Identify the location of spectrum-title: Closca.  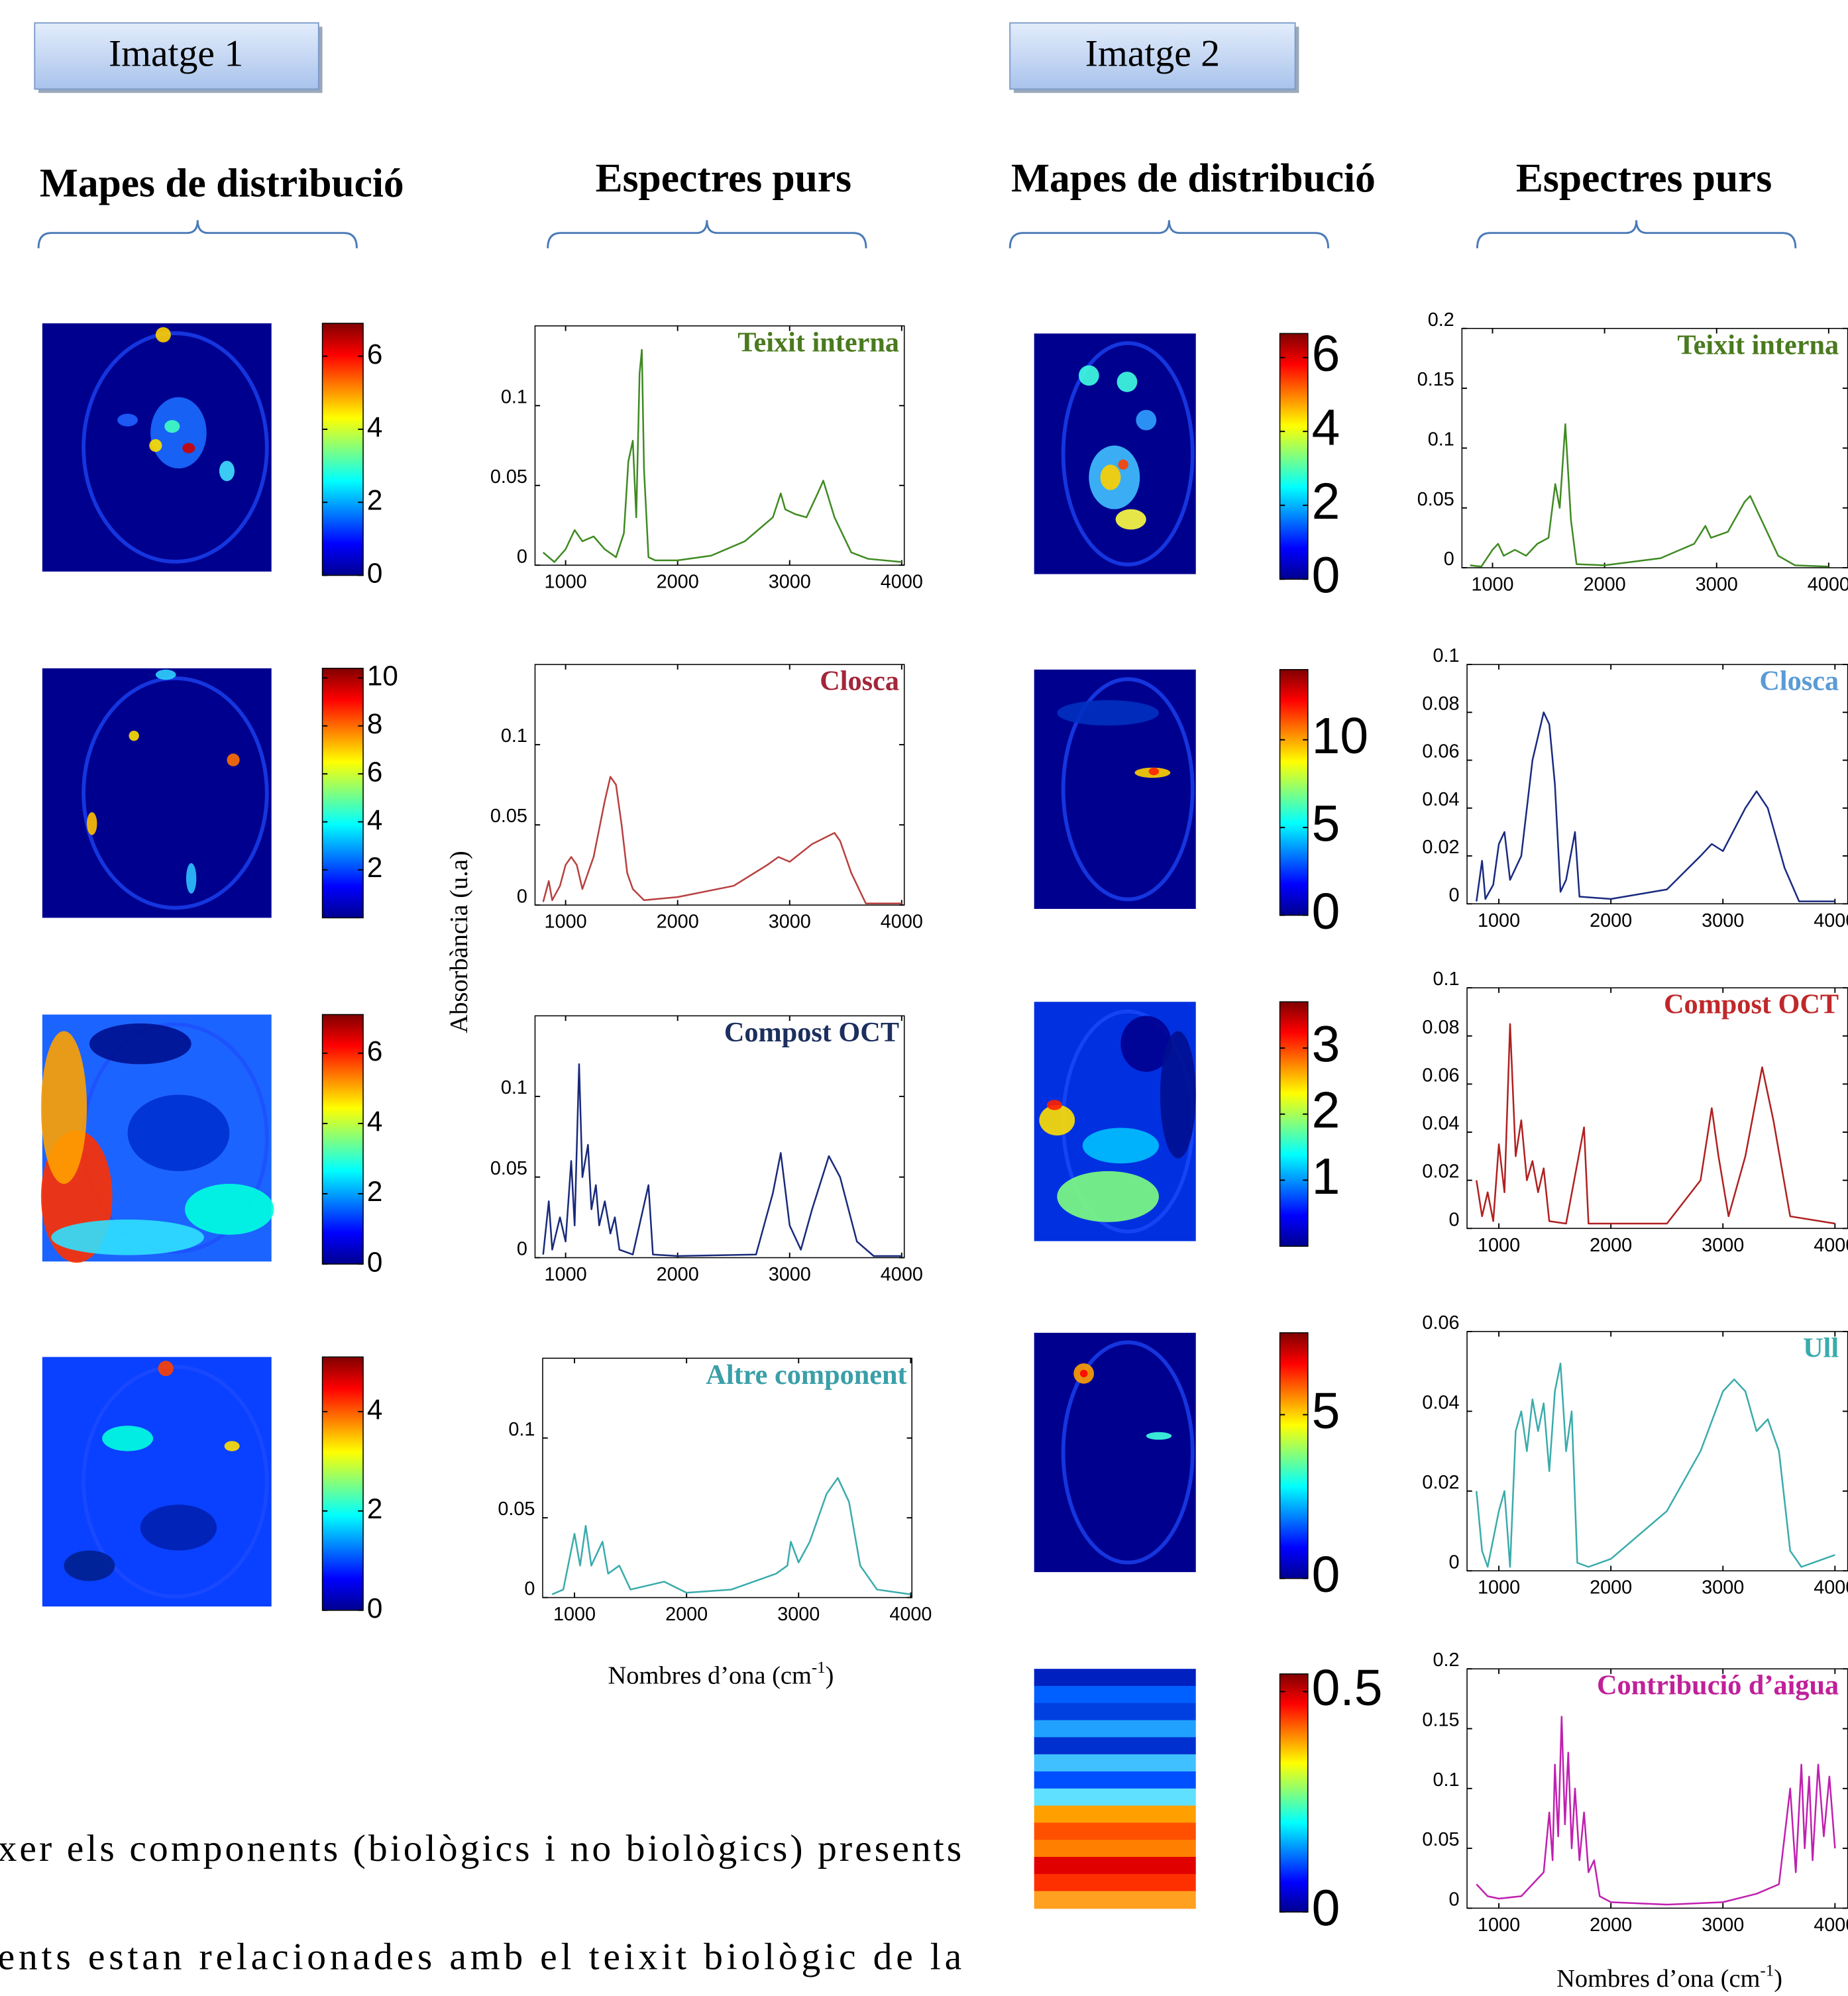
(859, 681).